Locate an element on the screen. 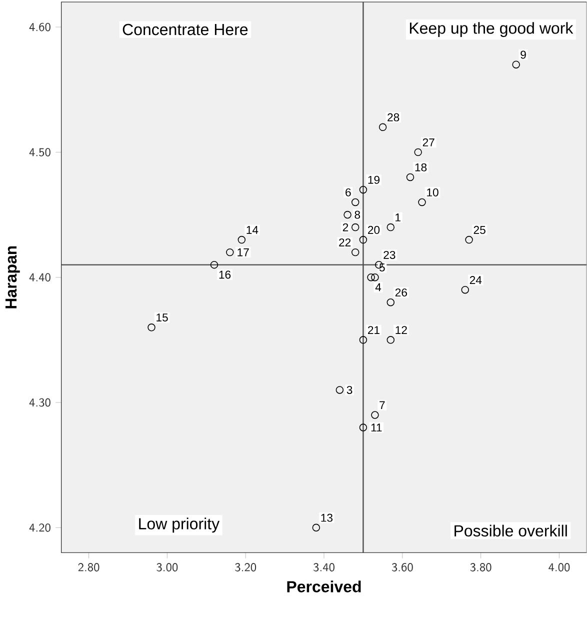  annotation: 7 is located at coordinates (382, 405).